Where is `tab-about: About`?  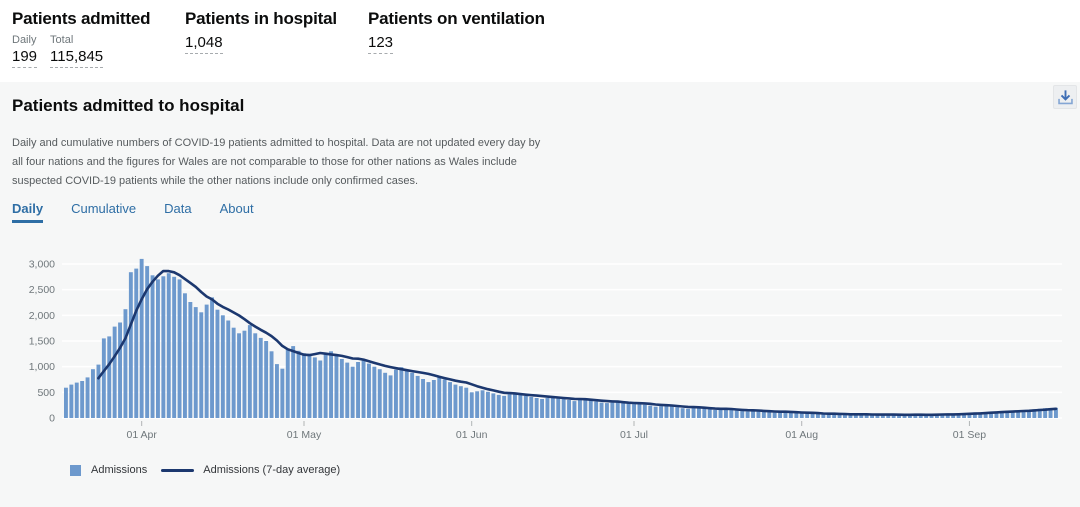
tab-about: About is located at coordinates (236, 208).